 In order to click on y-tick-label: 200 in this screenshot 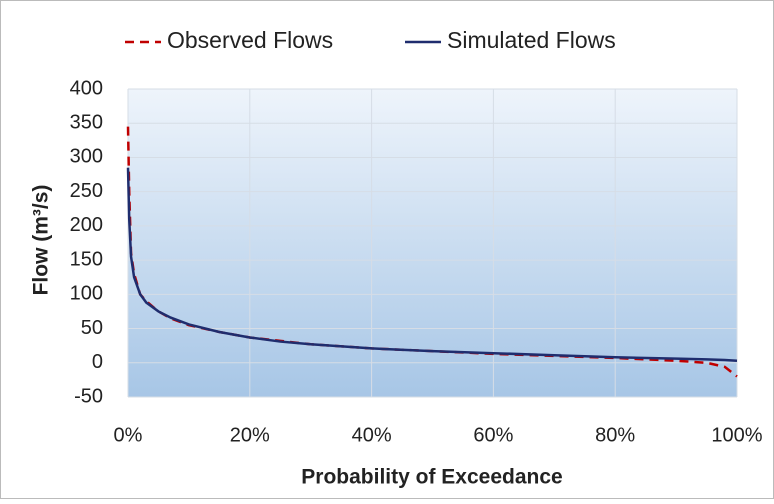, I will do `click(86, 225)`.